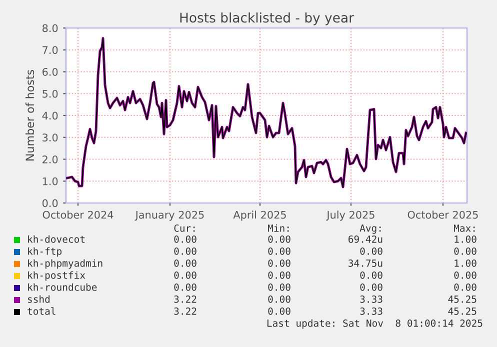 This screenshot has height=347, width=497. What do you see at coordinates (370, 229) in the screenshot?
I see `text: Avg:` at bounding box center [370, 229].